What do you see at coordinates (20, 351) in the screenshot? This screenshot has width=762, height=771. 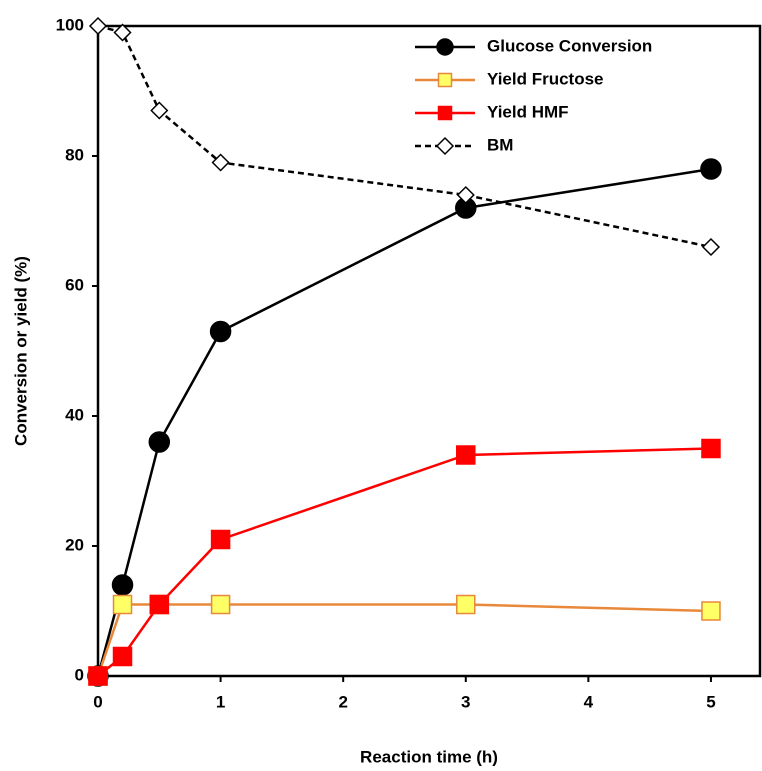 I see `y-axis-title: Conversion or yield (%)` at bounding box center [20, 351].